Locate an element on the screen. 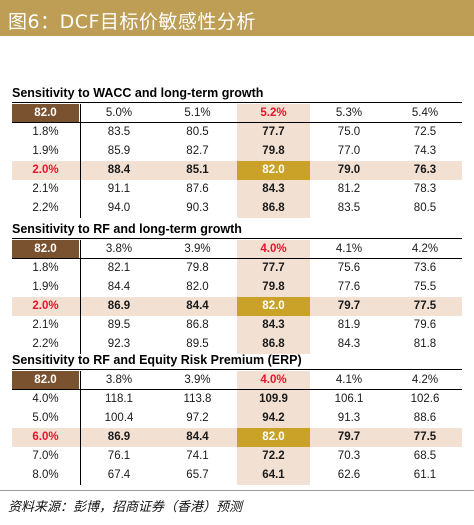 The width and height of the screenshot is (474, 525). value-cell: 91.1 is located at coordinates (119, 189).